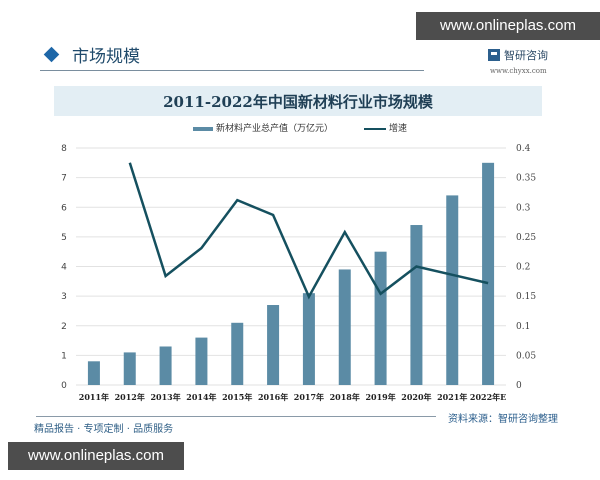 This screenshot has width=600, height=480. I want to click on y-tick-left: 6, so click(64, 208).